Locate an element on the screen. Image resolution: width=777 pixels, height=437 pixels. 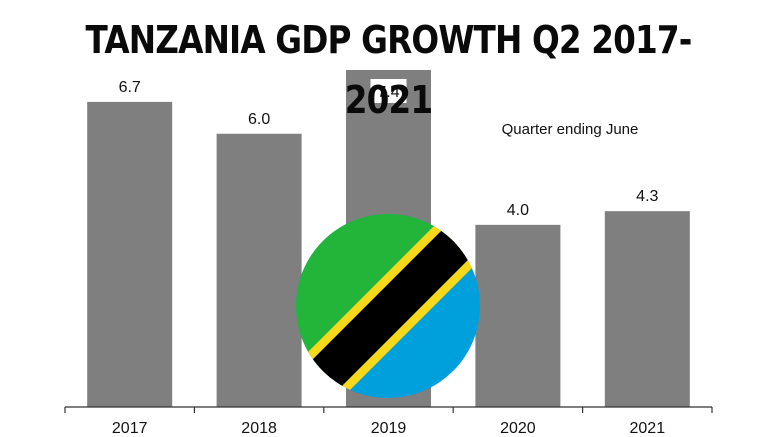
data-label-2017: 6.7 is located at coordinates (130, 87).